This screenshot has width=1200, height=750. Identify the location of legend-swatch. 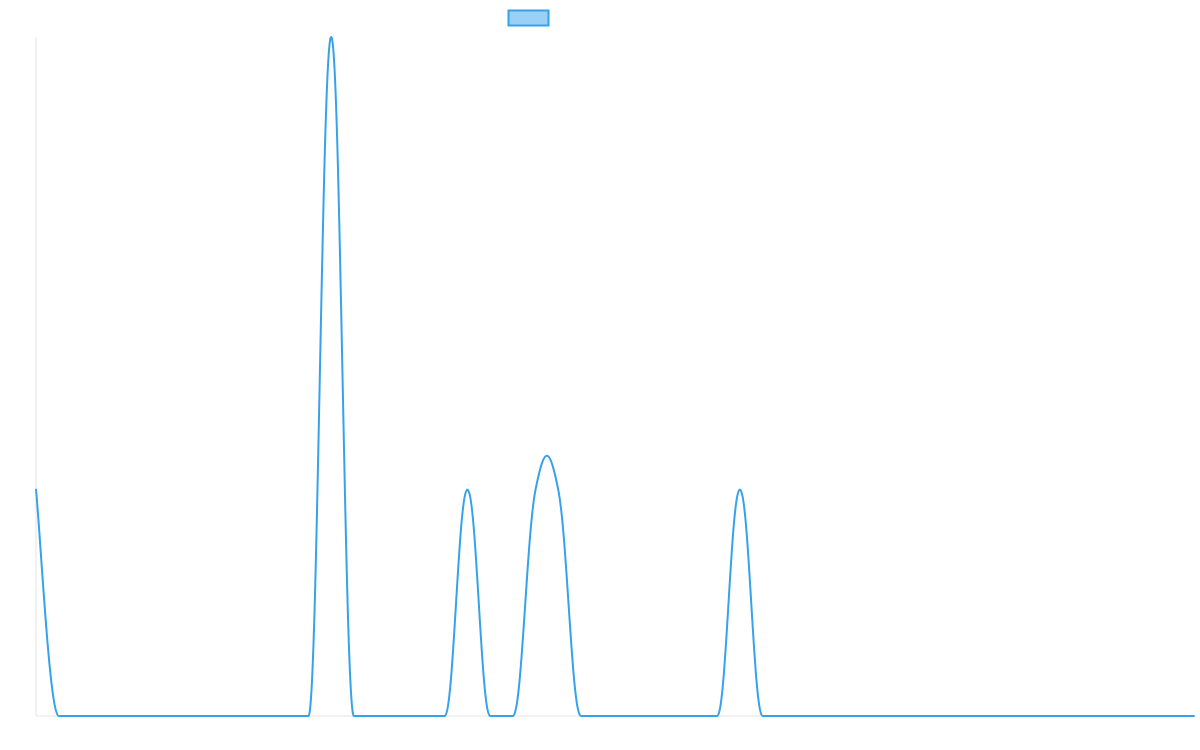
(528, 18).